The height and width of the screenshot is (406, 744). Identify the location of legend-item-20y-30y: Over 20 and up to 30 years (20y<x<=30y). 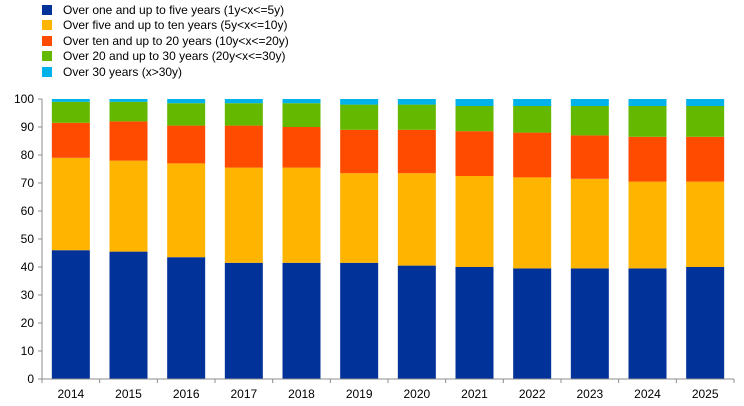
(165, 57).